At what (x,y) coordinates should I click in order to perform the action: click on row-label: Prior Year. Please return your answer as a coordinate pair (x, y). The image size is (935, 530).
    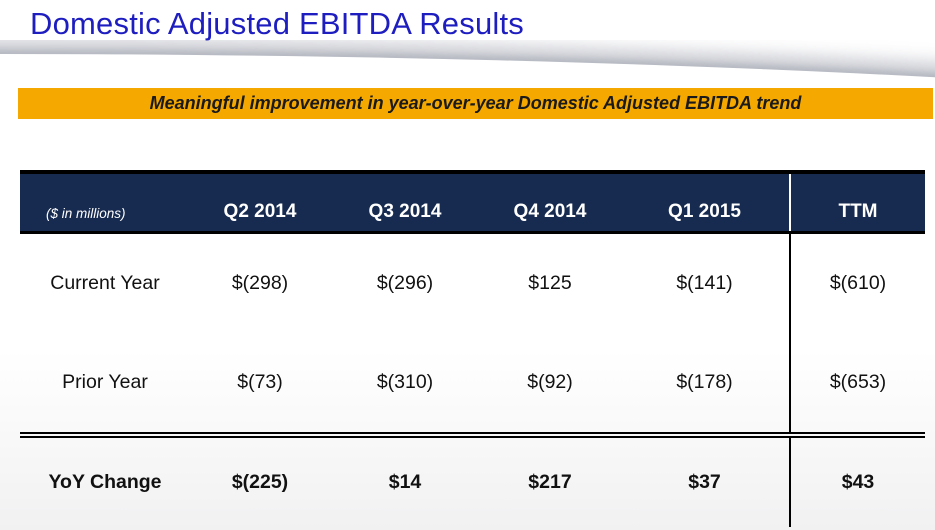
    Looking at the image, I should click on (105, 382).